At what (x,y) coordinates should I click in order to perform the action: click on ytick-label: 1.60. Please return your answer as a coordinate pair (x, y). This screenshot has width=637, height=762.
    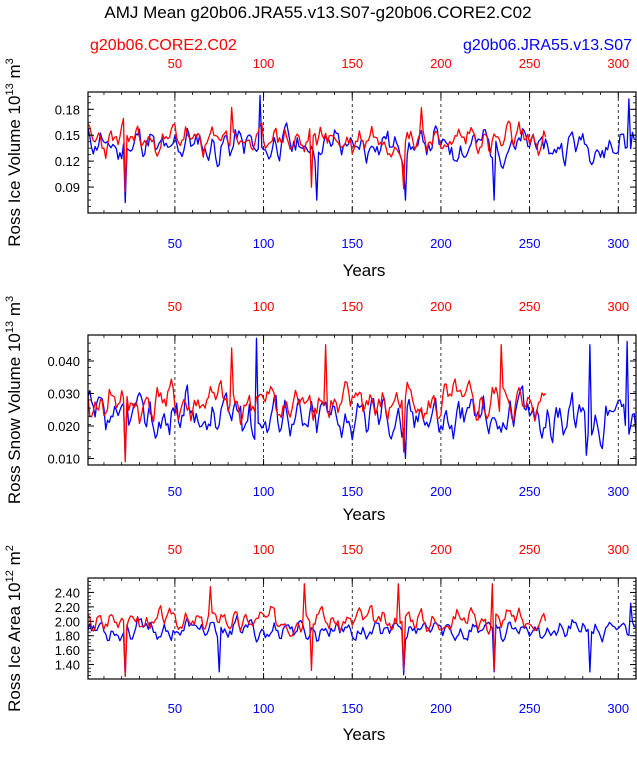
    Looking at the image, I should click on (67, 650).